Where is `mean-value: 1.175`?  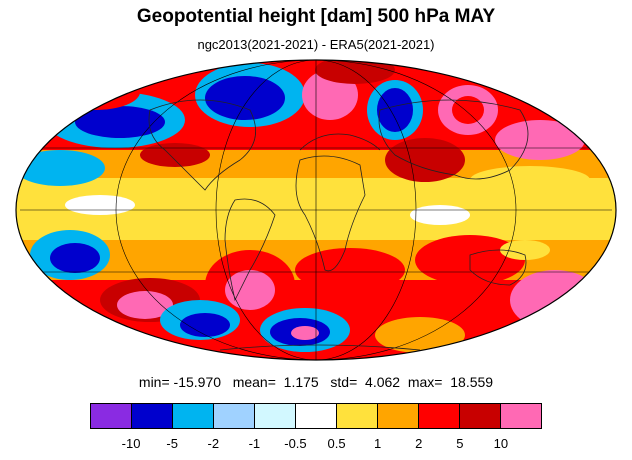
mean-value: 1.175 is located at coordinates (301, 382).